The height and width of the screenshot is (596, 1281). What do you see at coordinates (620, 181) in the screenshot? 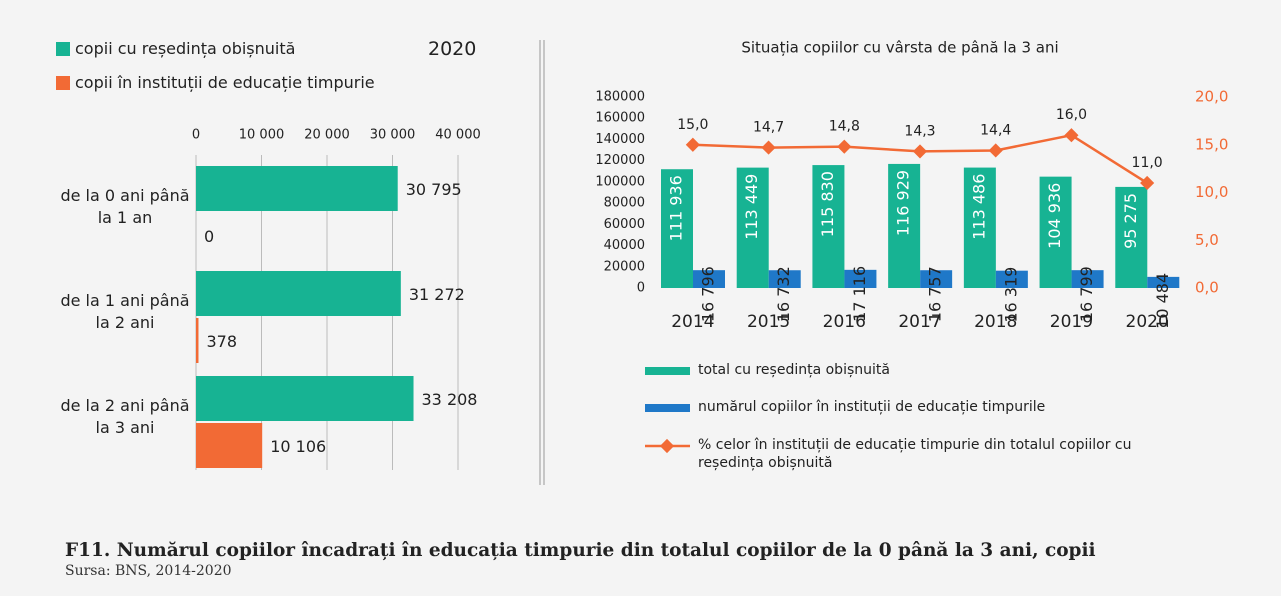
I see `y-tick-label: 100000` at bounding box center [620, 181].